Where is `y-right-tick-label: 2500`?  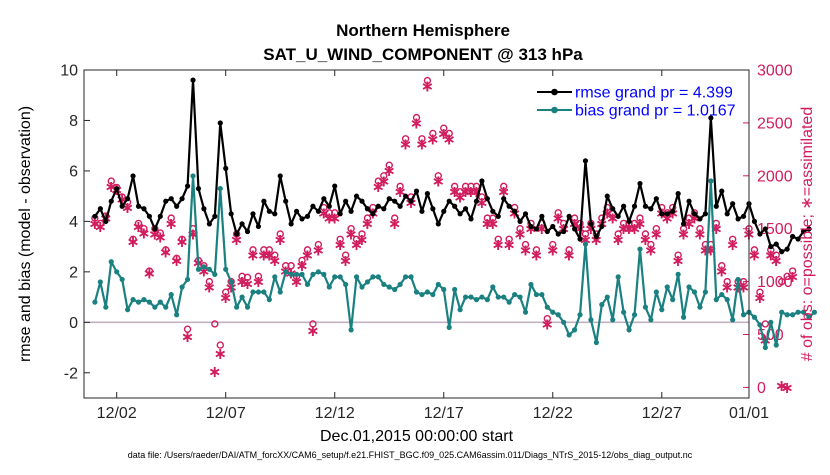
y-right-tick-label: 2500 is located at coordinates (775, 123).